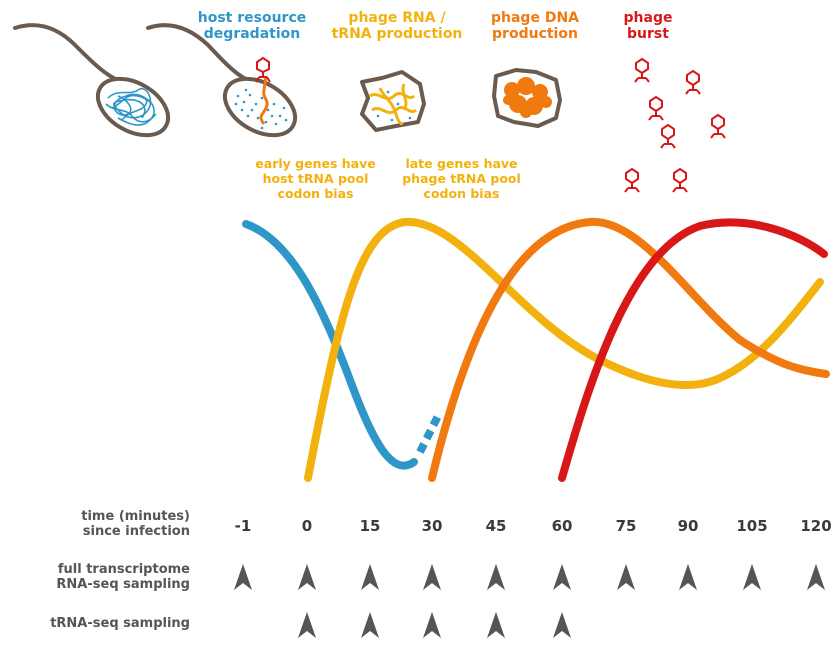 This screenshot has width=837, height=664. What do you see at coordinates (330, 345) in the screenshot?
I see `host-expression-curve` at bounding box center [330, 345].